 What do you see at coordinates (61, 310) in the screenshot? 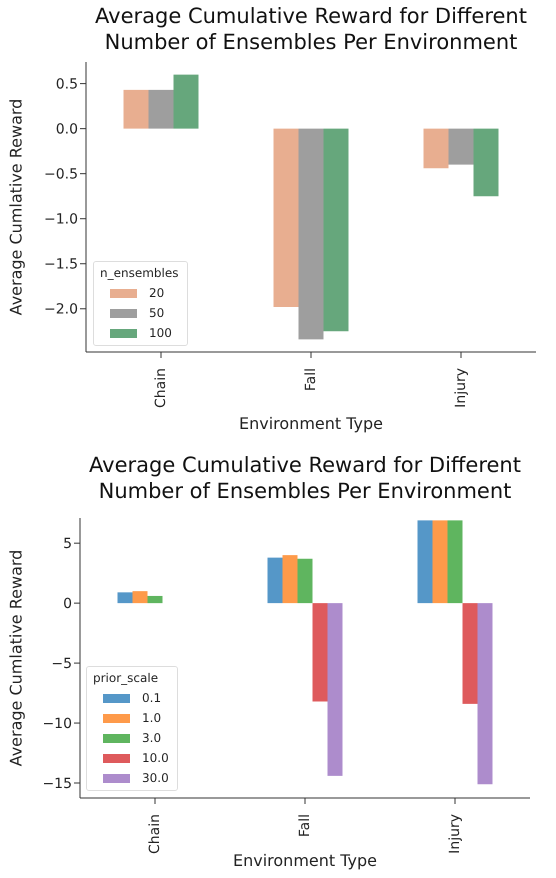
I see `y-tick-label: −2.0` at bounding box center [61, 310].